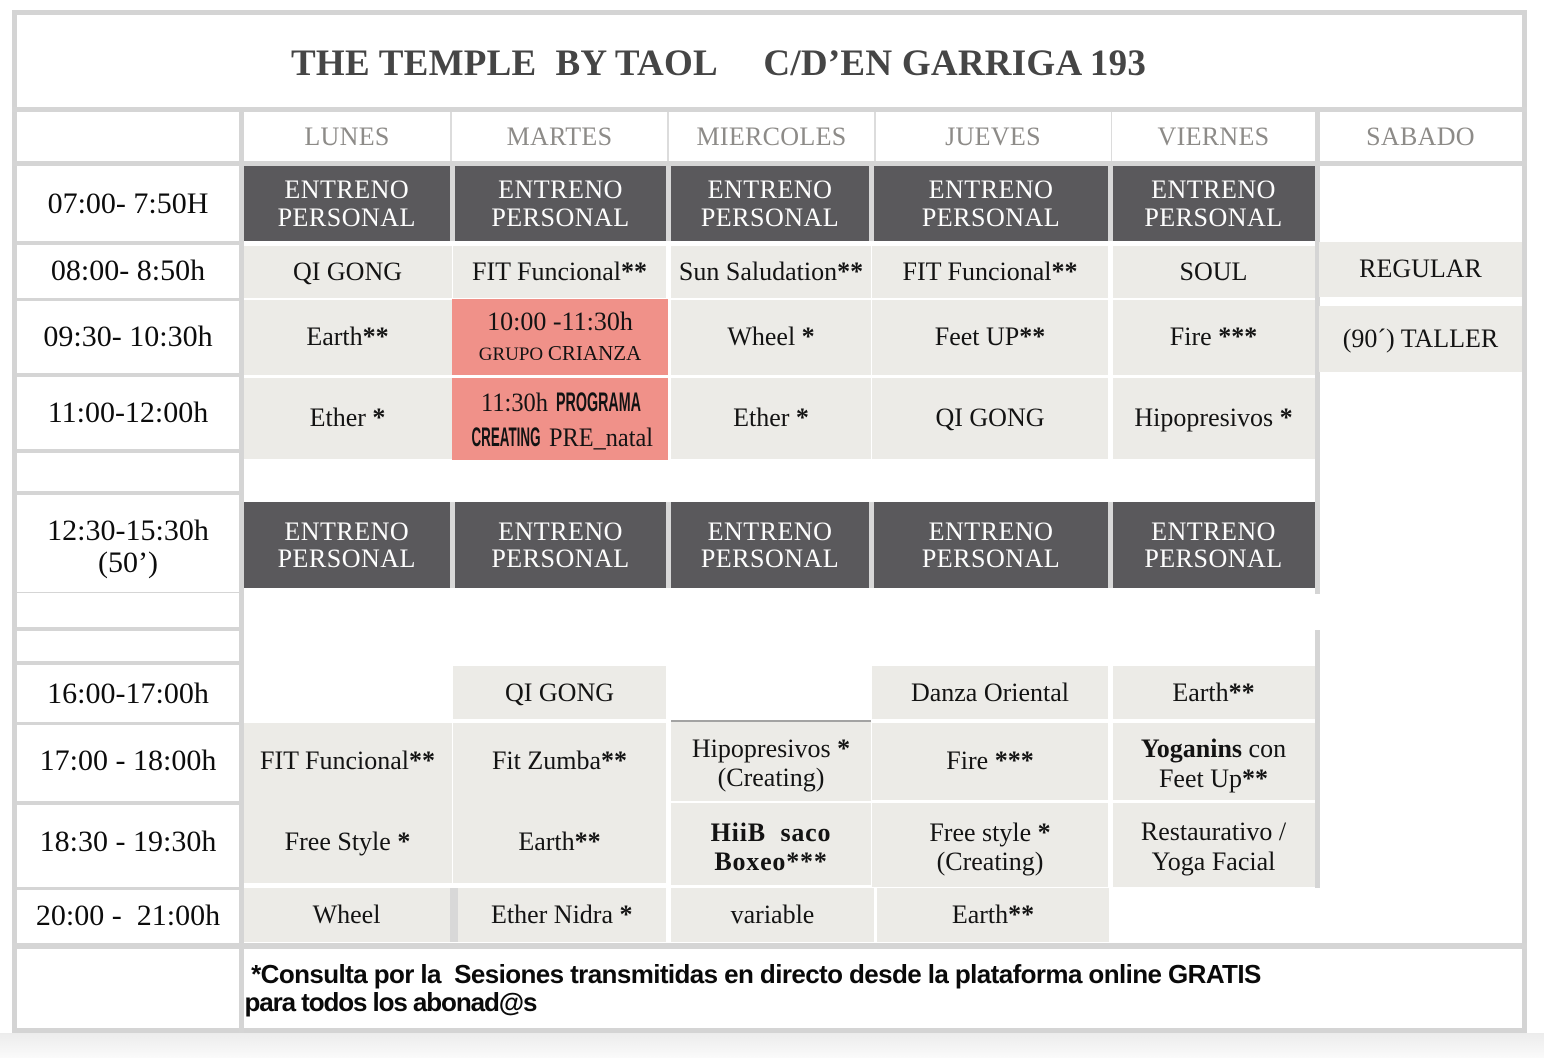 The image size is (1544, 1058). What do you see at coordinates (514, 402) in the screenshot?
I see `svg-text: 11:30h` at bounding box center [514, 402].